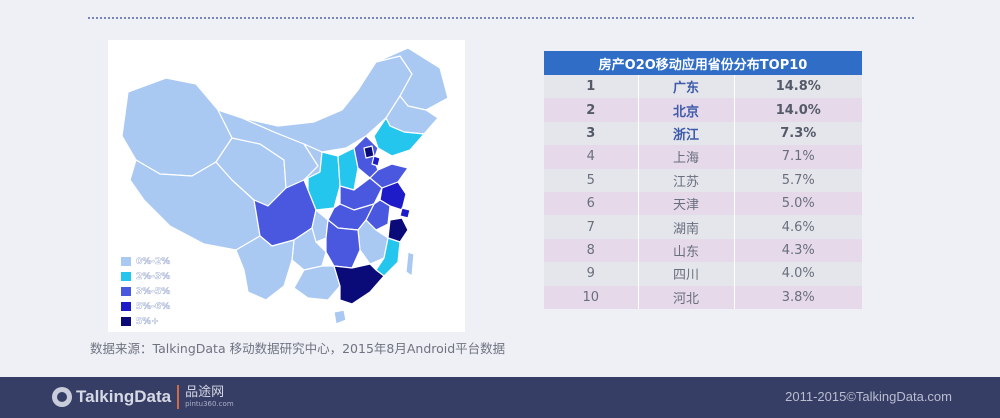  Describe the element at coordinates (178, 397) in the screenshot. I see `logo-divider` at that location.